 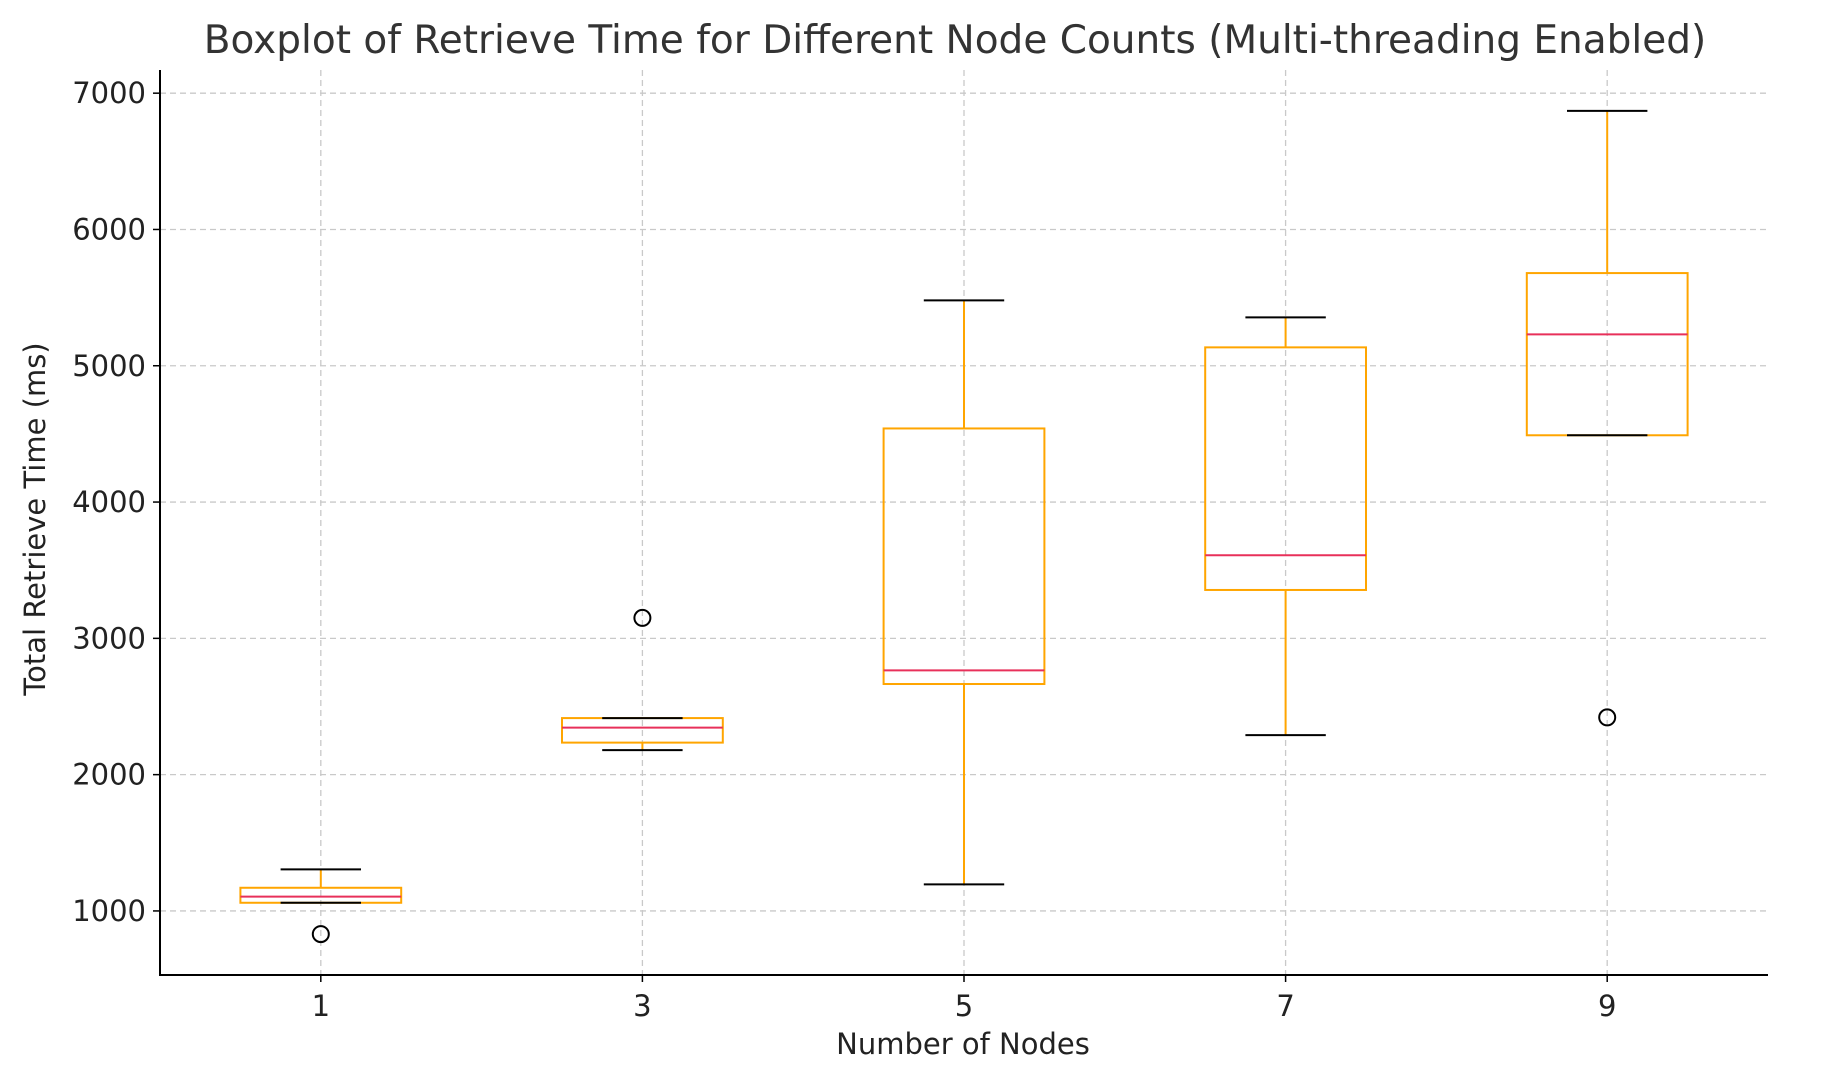 What do you see at coordinates (642, 1006) in the screenshot?
I see `x-tick-label: 3` at bounding box center [642, 1006].